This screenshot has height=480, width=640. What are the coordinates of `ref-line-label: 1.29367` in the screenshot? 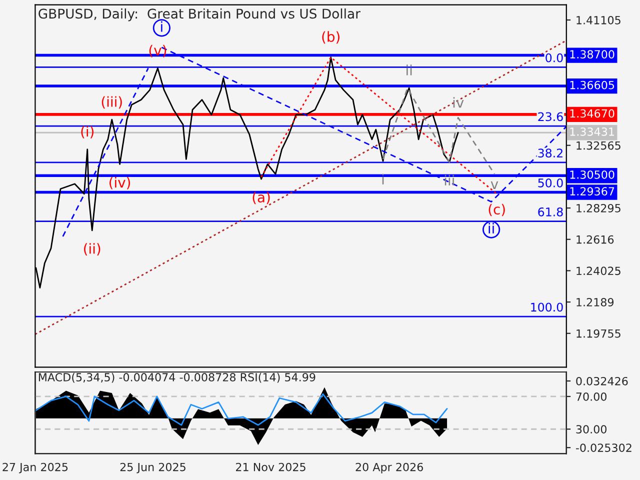 It's located at (592, 191).